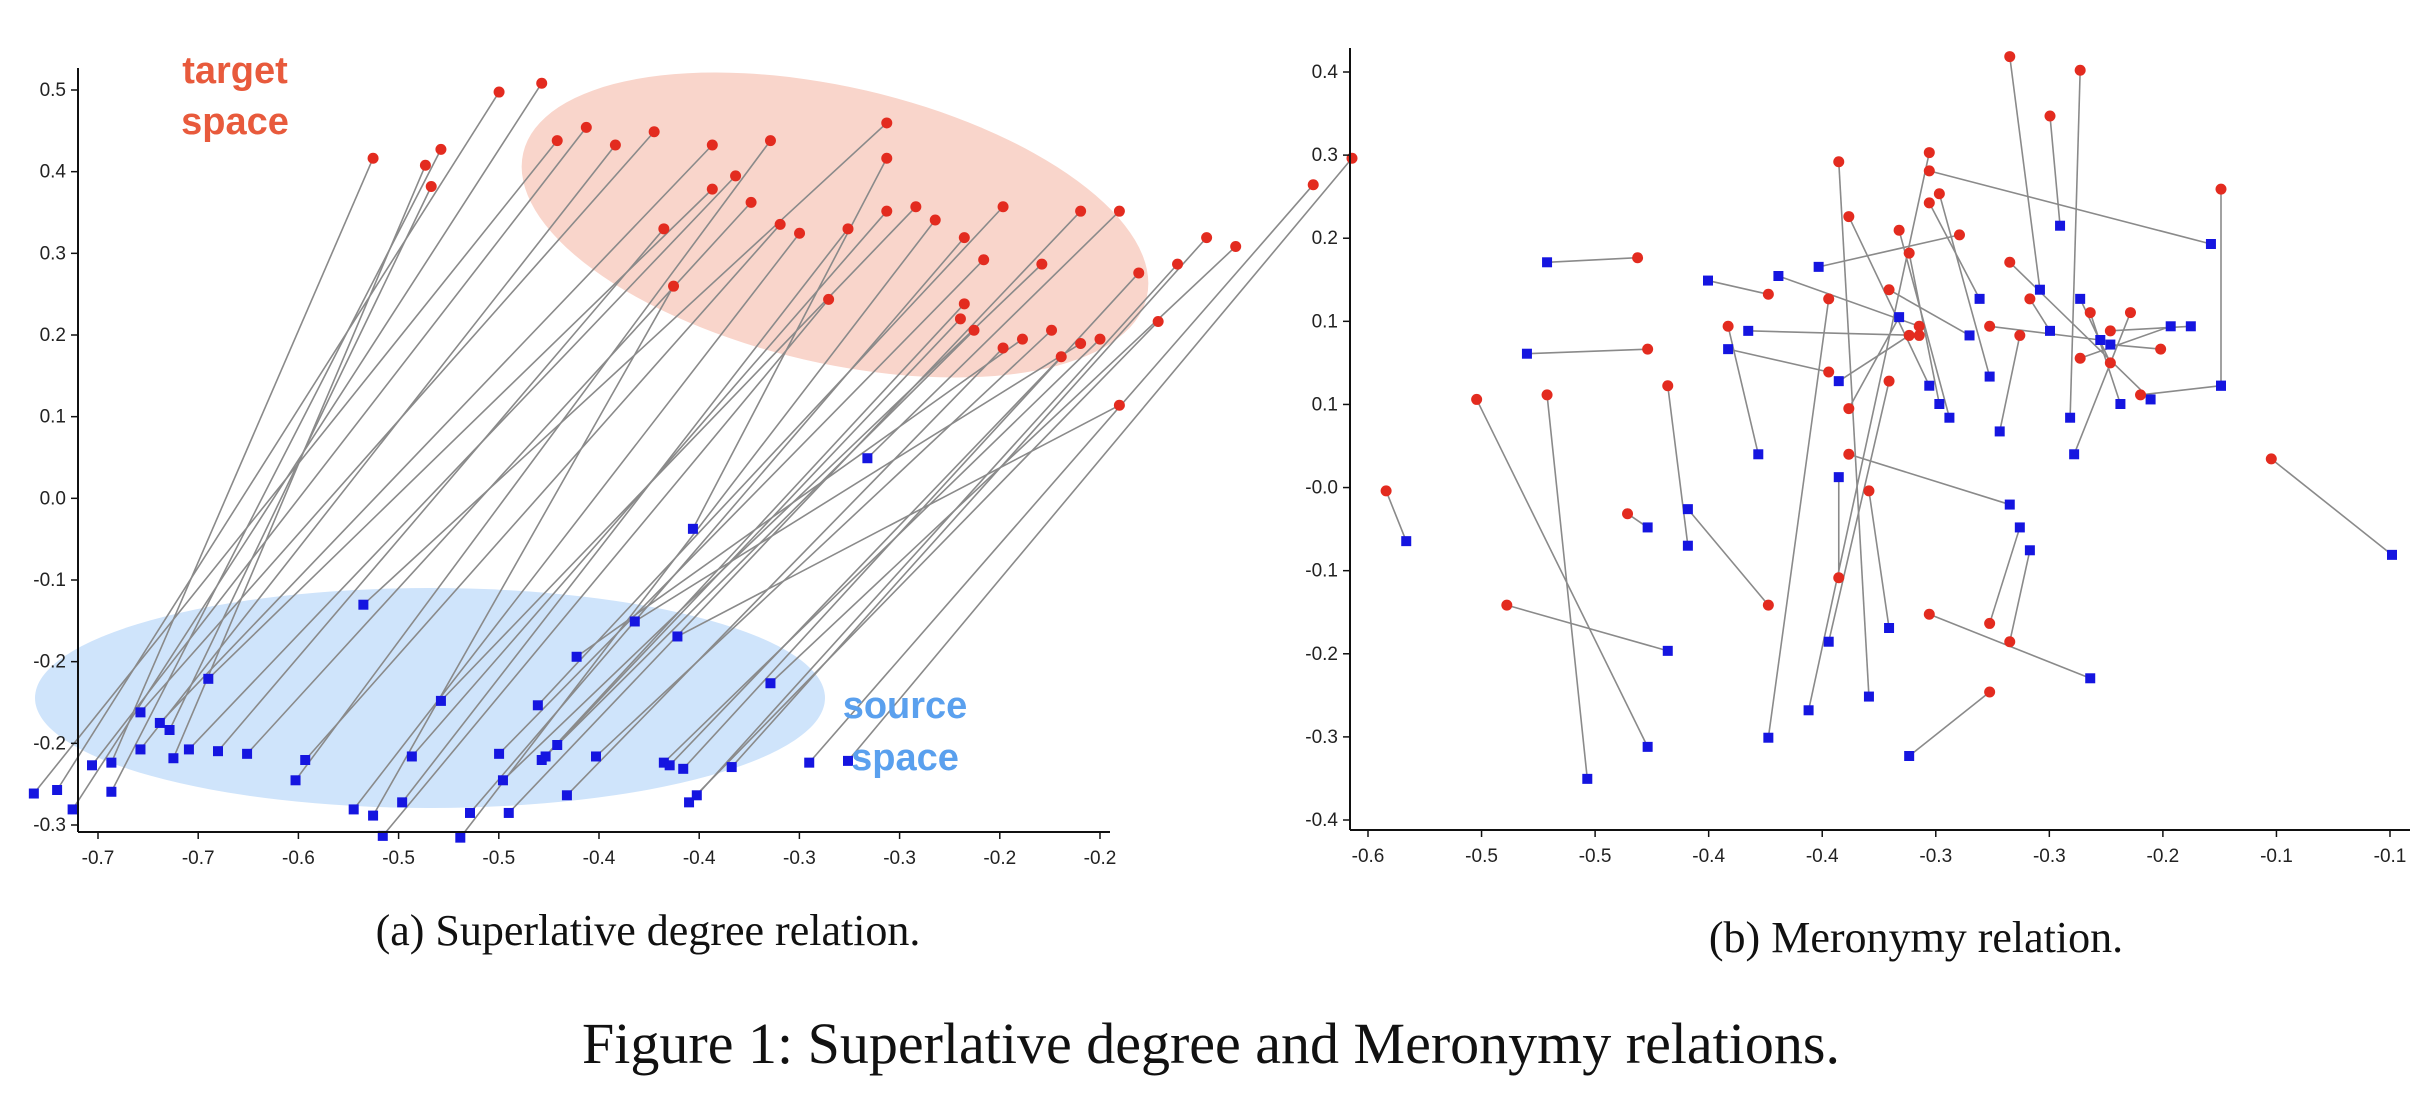 The width and height of the screenshot is (2422, 1100). What do you see at coordinates (1321, 571) in the screenshot?
I see `b-y-tick-label-6: -0.1` at bounding box center [1321, 571].